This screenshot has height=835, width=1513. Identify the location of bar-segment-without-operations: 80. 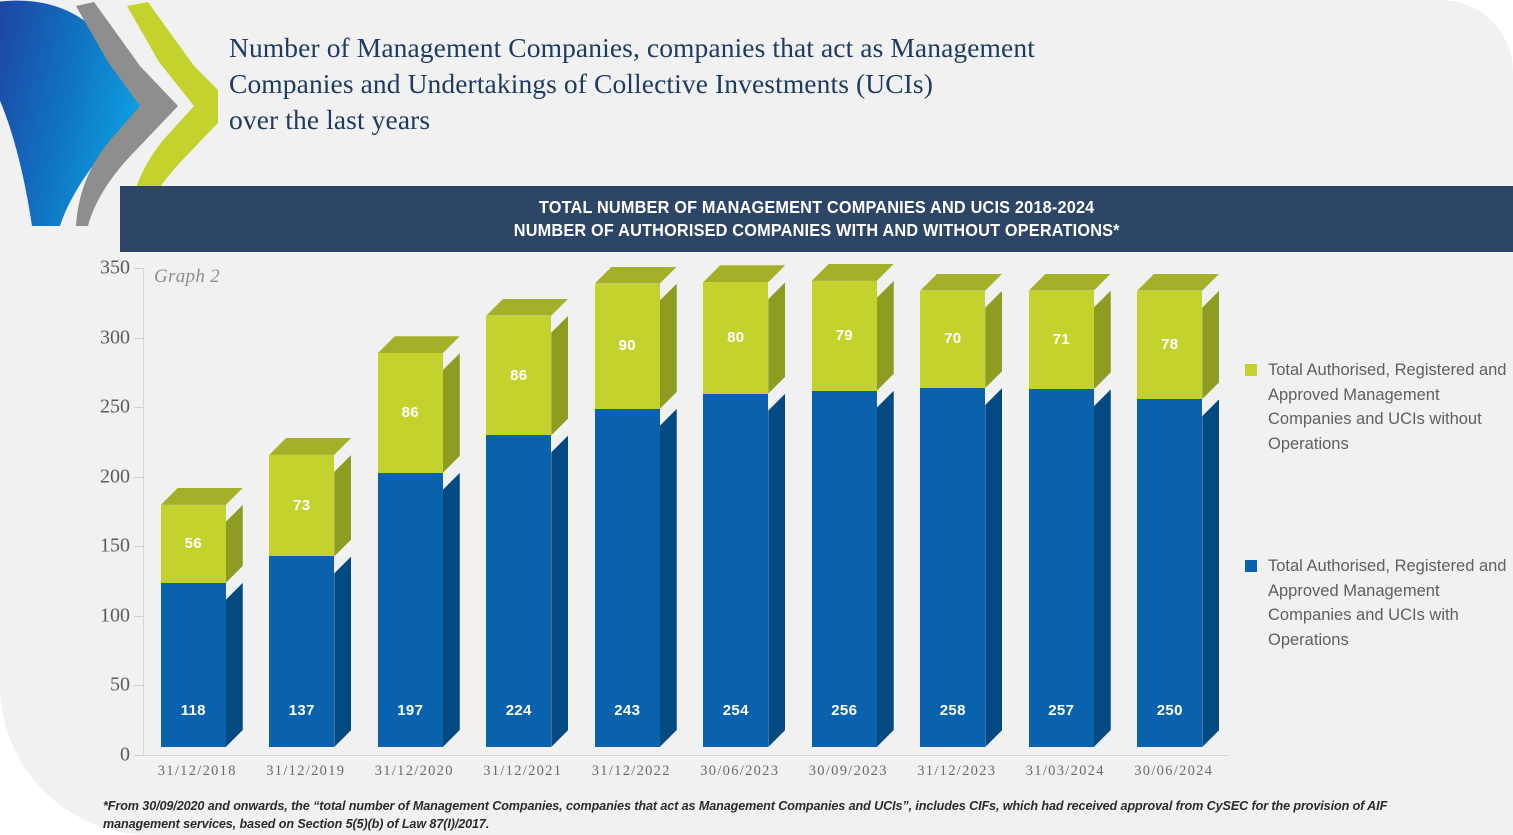
(736, 338).